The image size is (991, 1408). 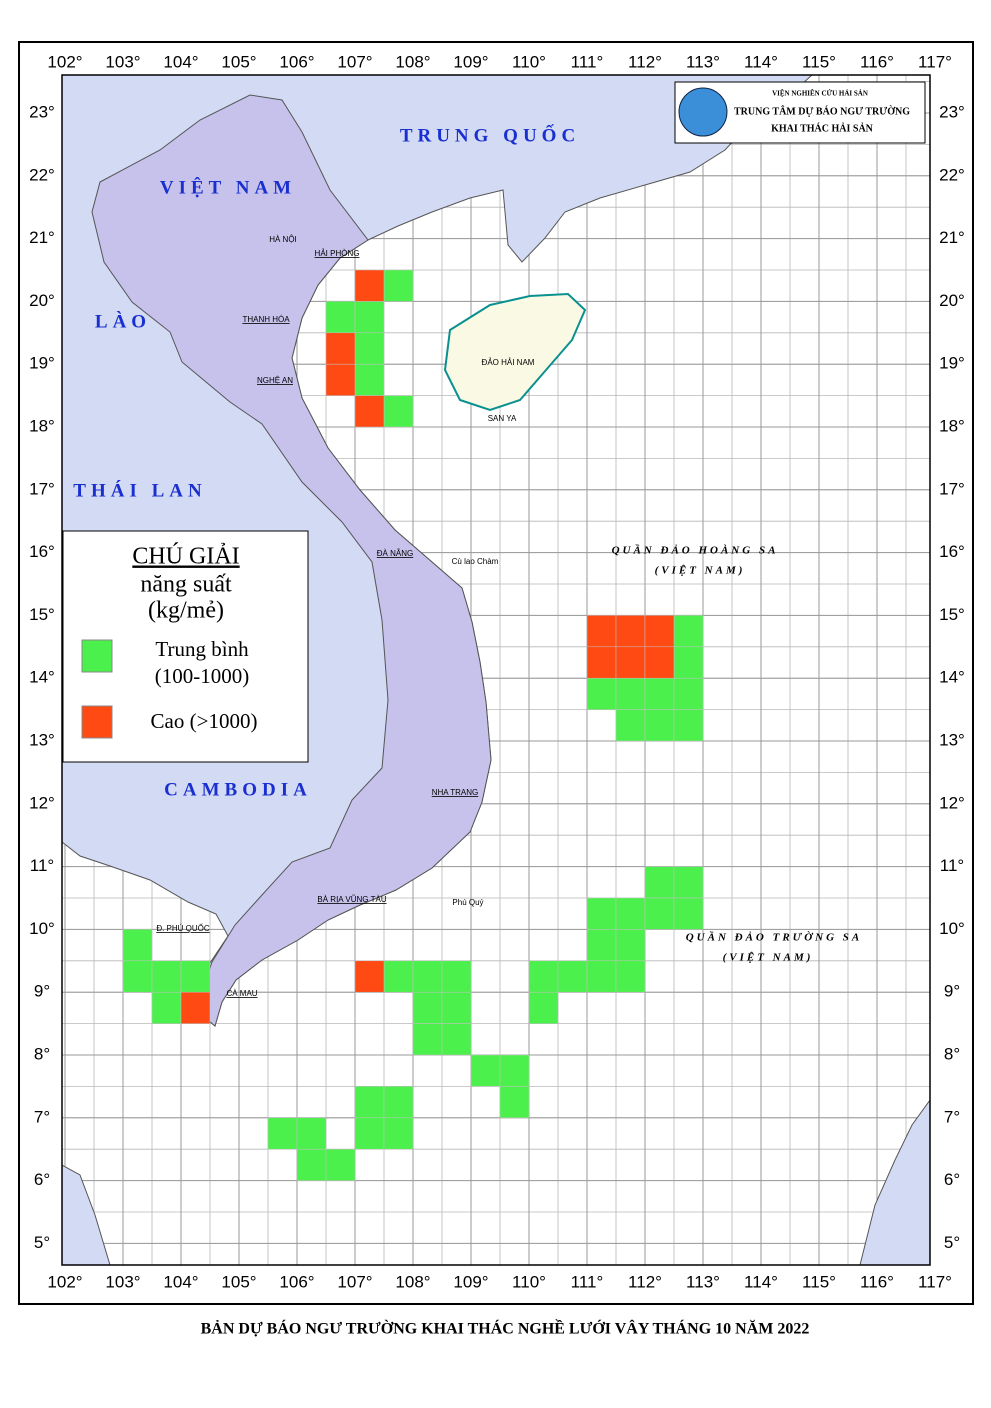 What do you see at coordinates (180, 1281) in the screenshot?
I see `lon-label: 104°` at bounding box center [180, 1281].